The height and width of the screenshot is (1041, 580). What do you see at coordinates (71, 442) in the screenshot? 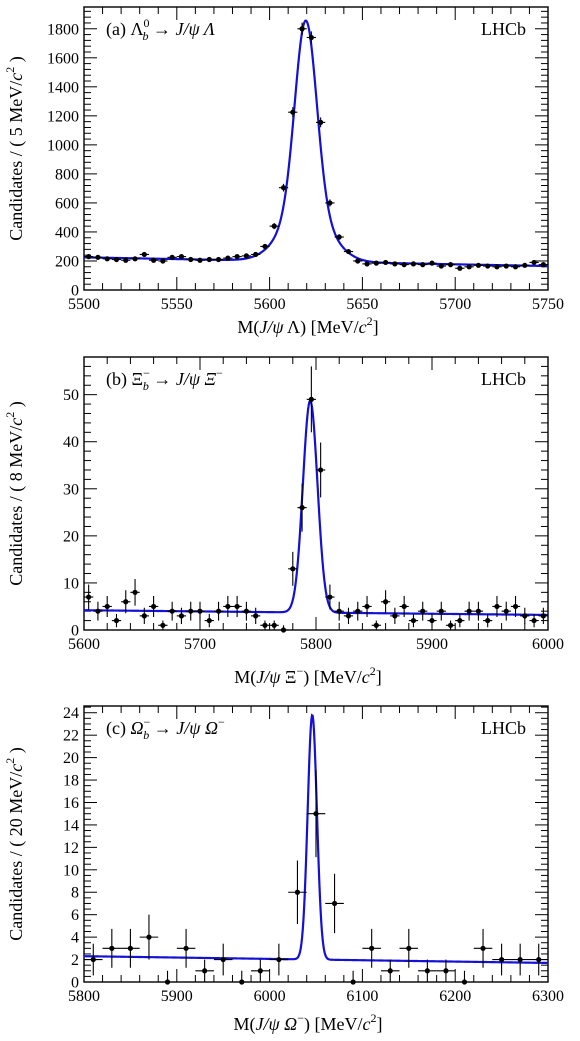
I see `y-tick-label: 40` at bounding box center [71, 442].